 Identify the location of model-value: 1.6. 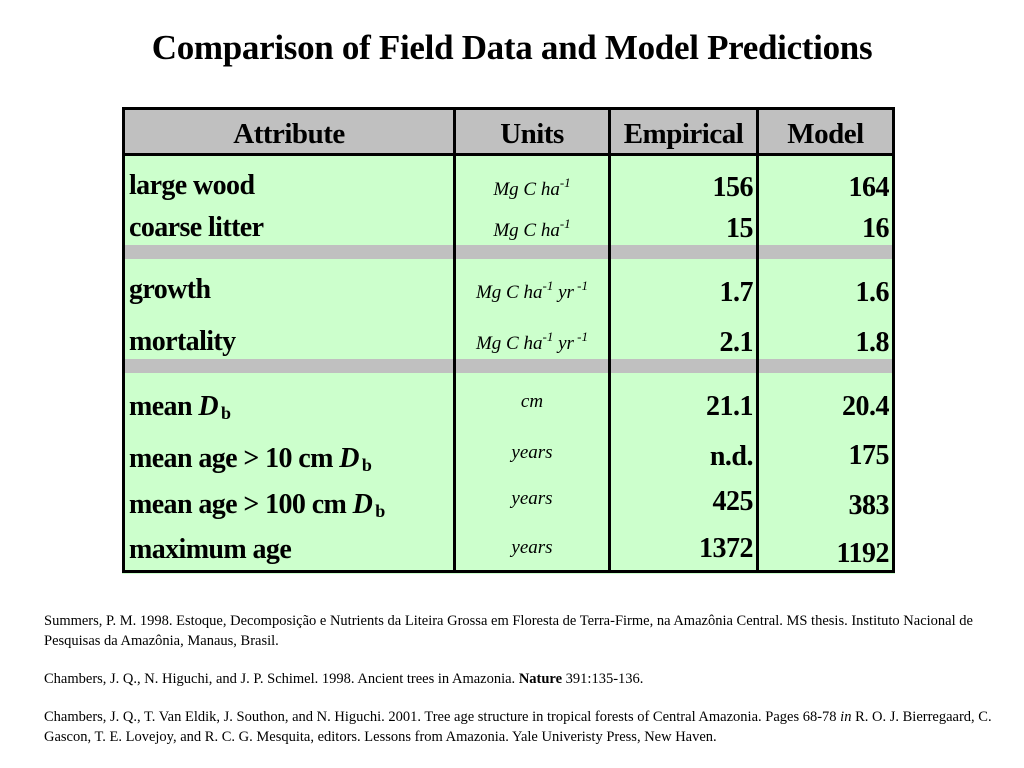
(872, 292).